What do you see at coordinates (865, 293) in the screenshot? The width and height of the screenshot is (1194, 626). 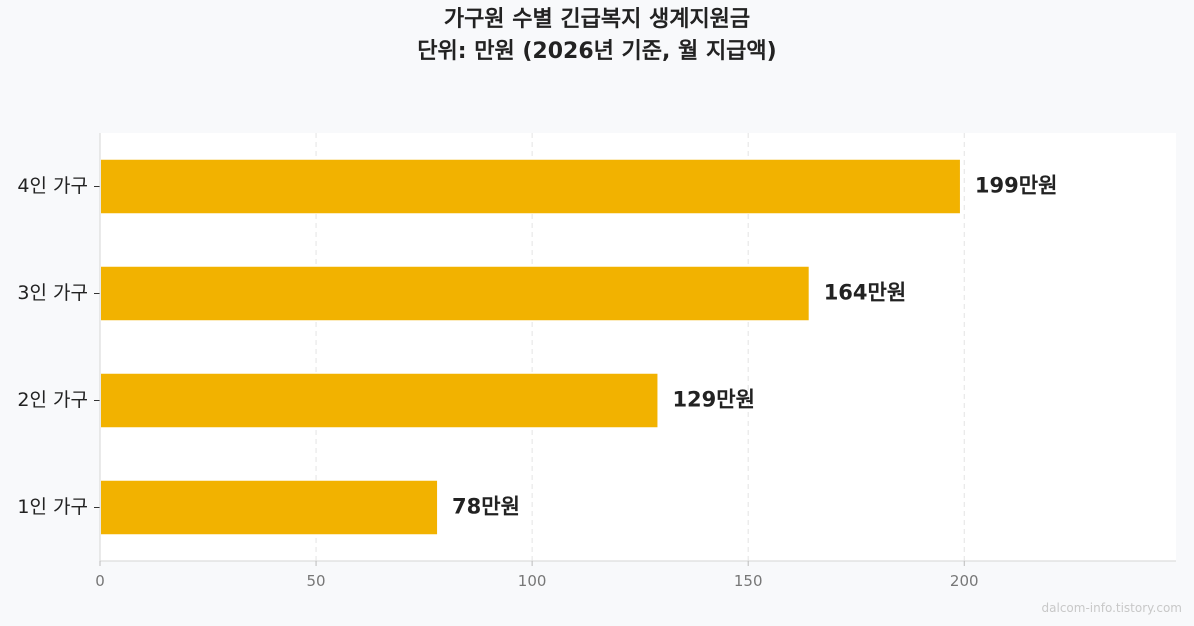 I see `bar-value-label-2: 164만원` at bounding box center [865, 293].